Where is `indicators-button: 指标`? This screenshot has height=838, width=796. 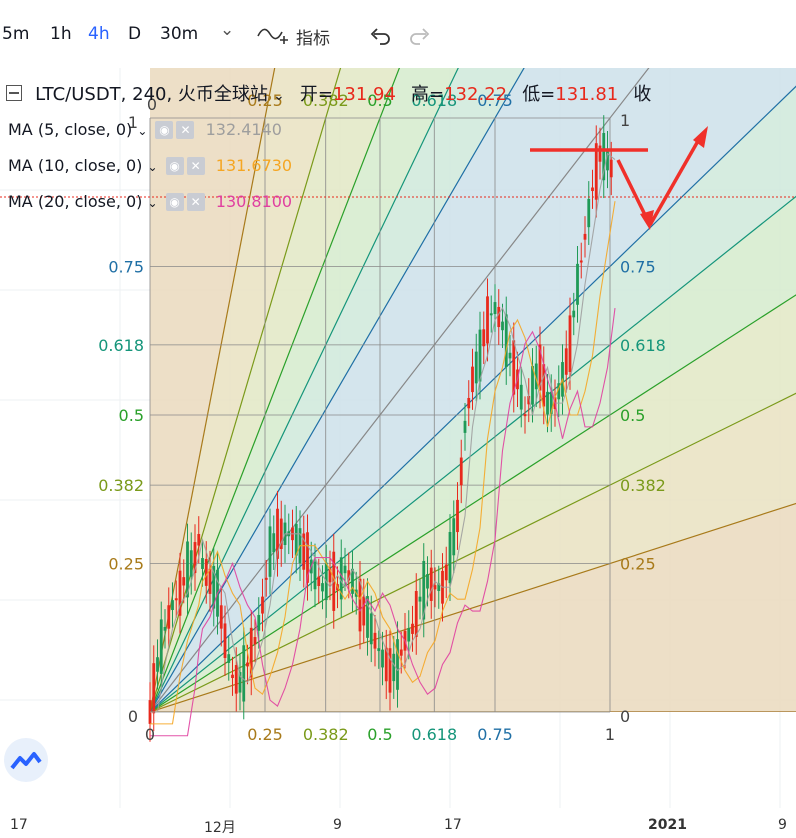 indicators-button: 指标 is located at coordinates (301, 36).